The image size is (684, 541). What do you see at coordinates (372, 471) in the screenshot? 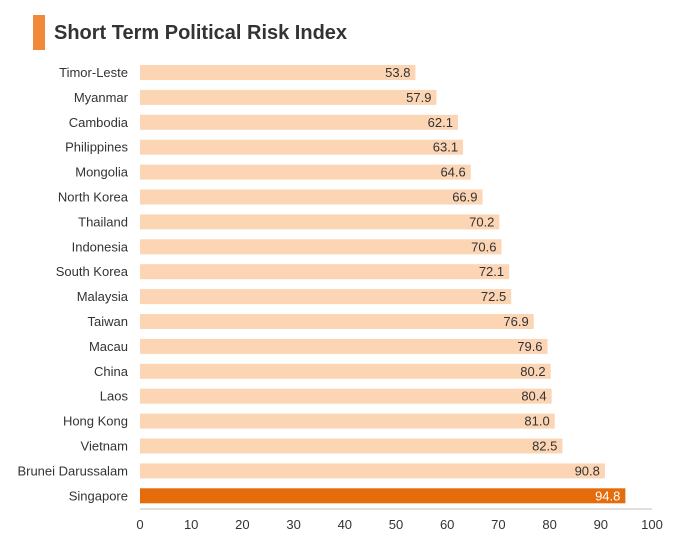
I see `bar-brunei-darussalam` at bounding box center [372, 471].